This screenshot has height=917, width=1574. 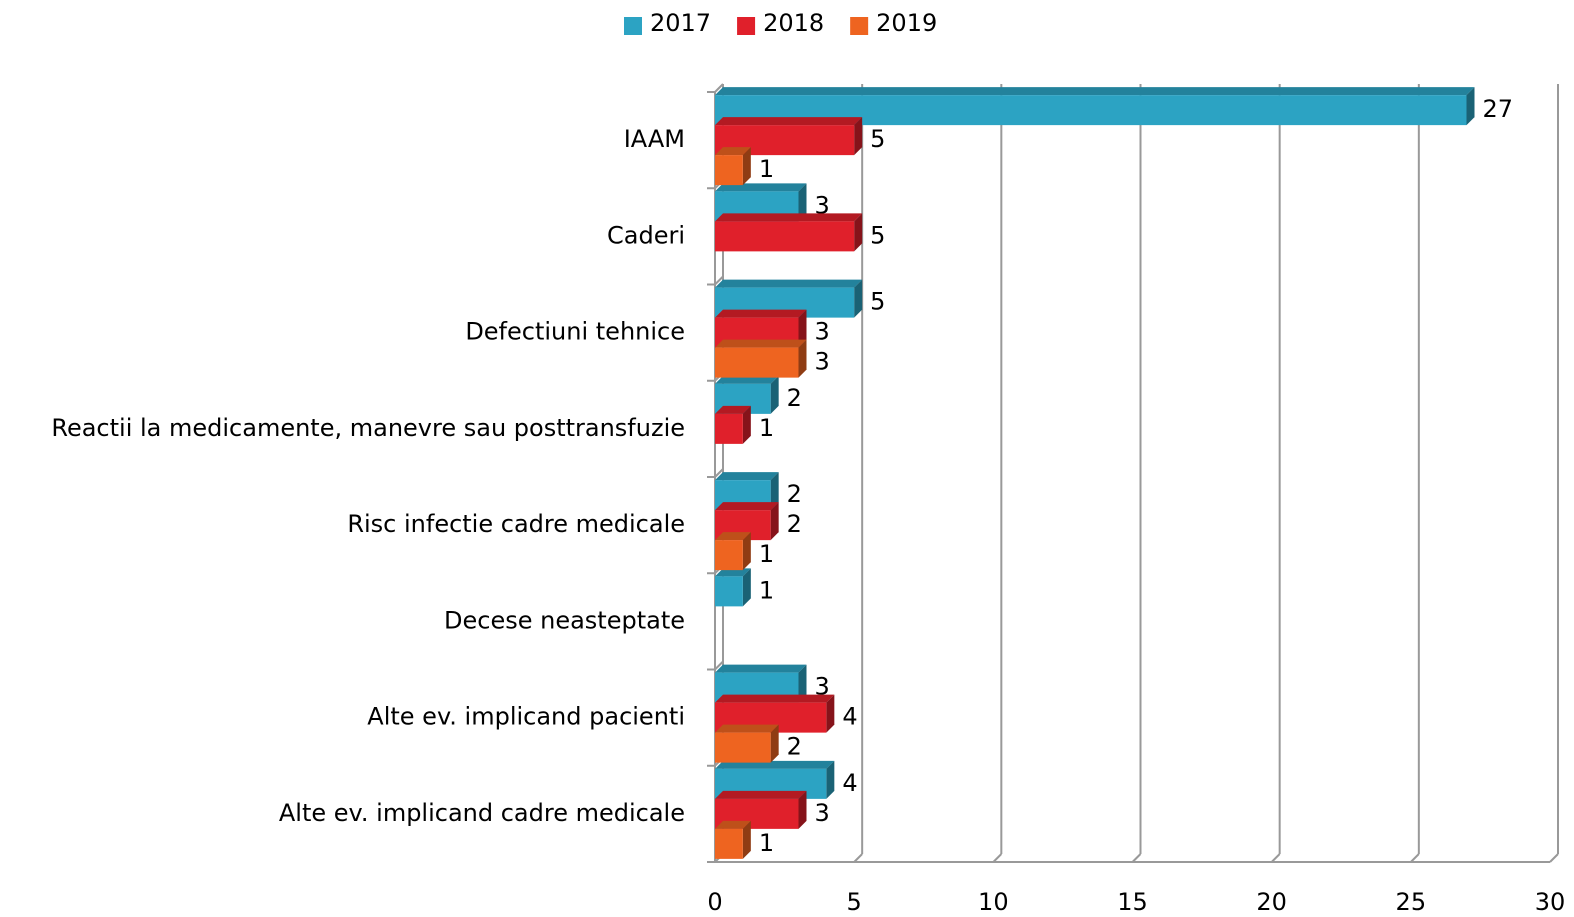 What do you see at coordinates (906, 23) in the screenshot?
I see `legend-label: 2019` at bounding box center [906, 23].